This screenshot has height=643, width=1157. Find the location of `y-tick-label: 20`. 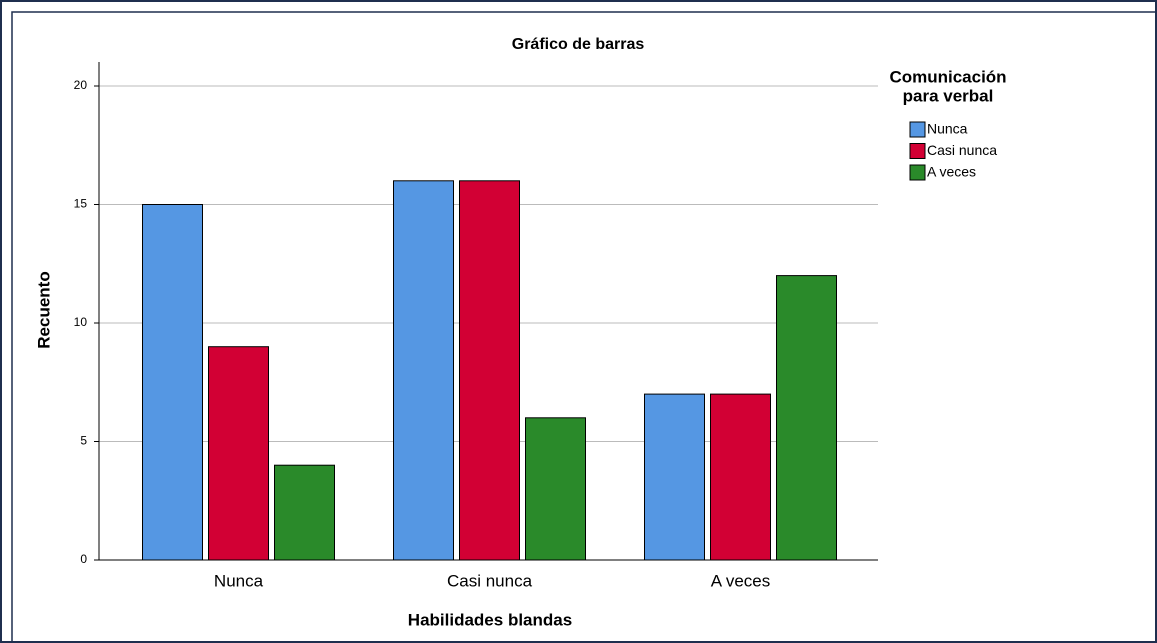

y-tick-label: 20 is located at coordinates (81, 85).